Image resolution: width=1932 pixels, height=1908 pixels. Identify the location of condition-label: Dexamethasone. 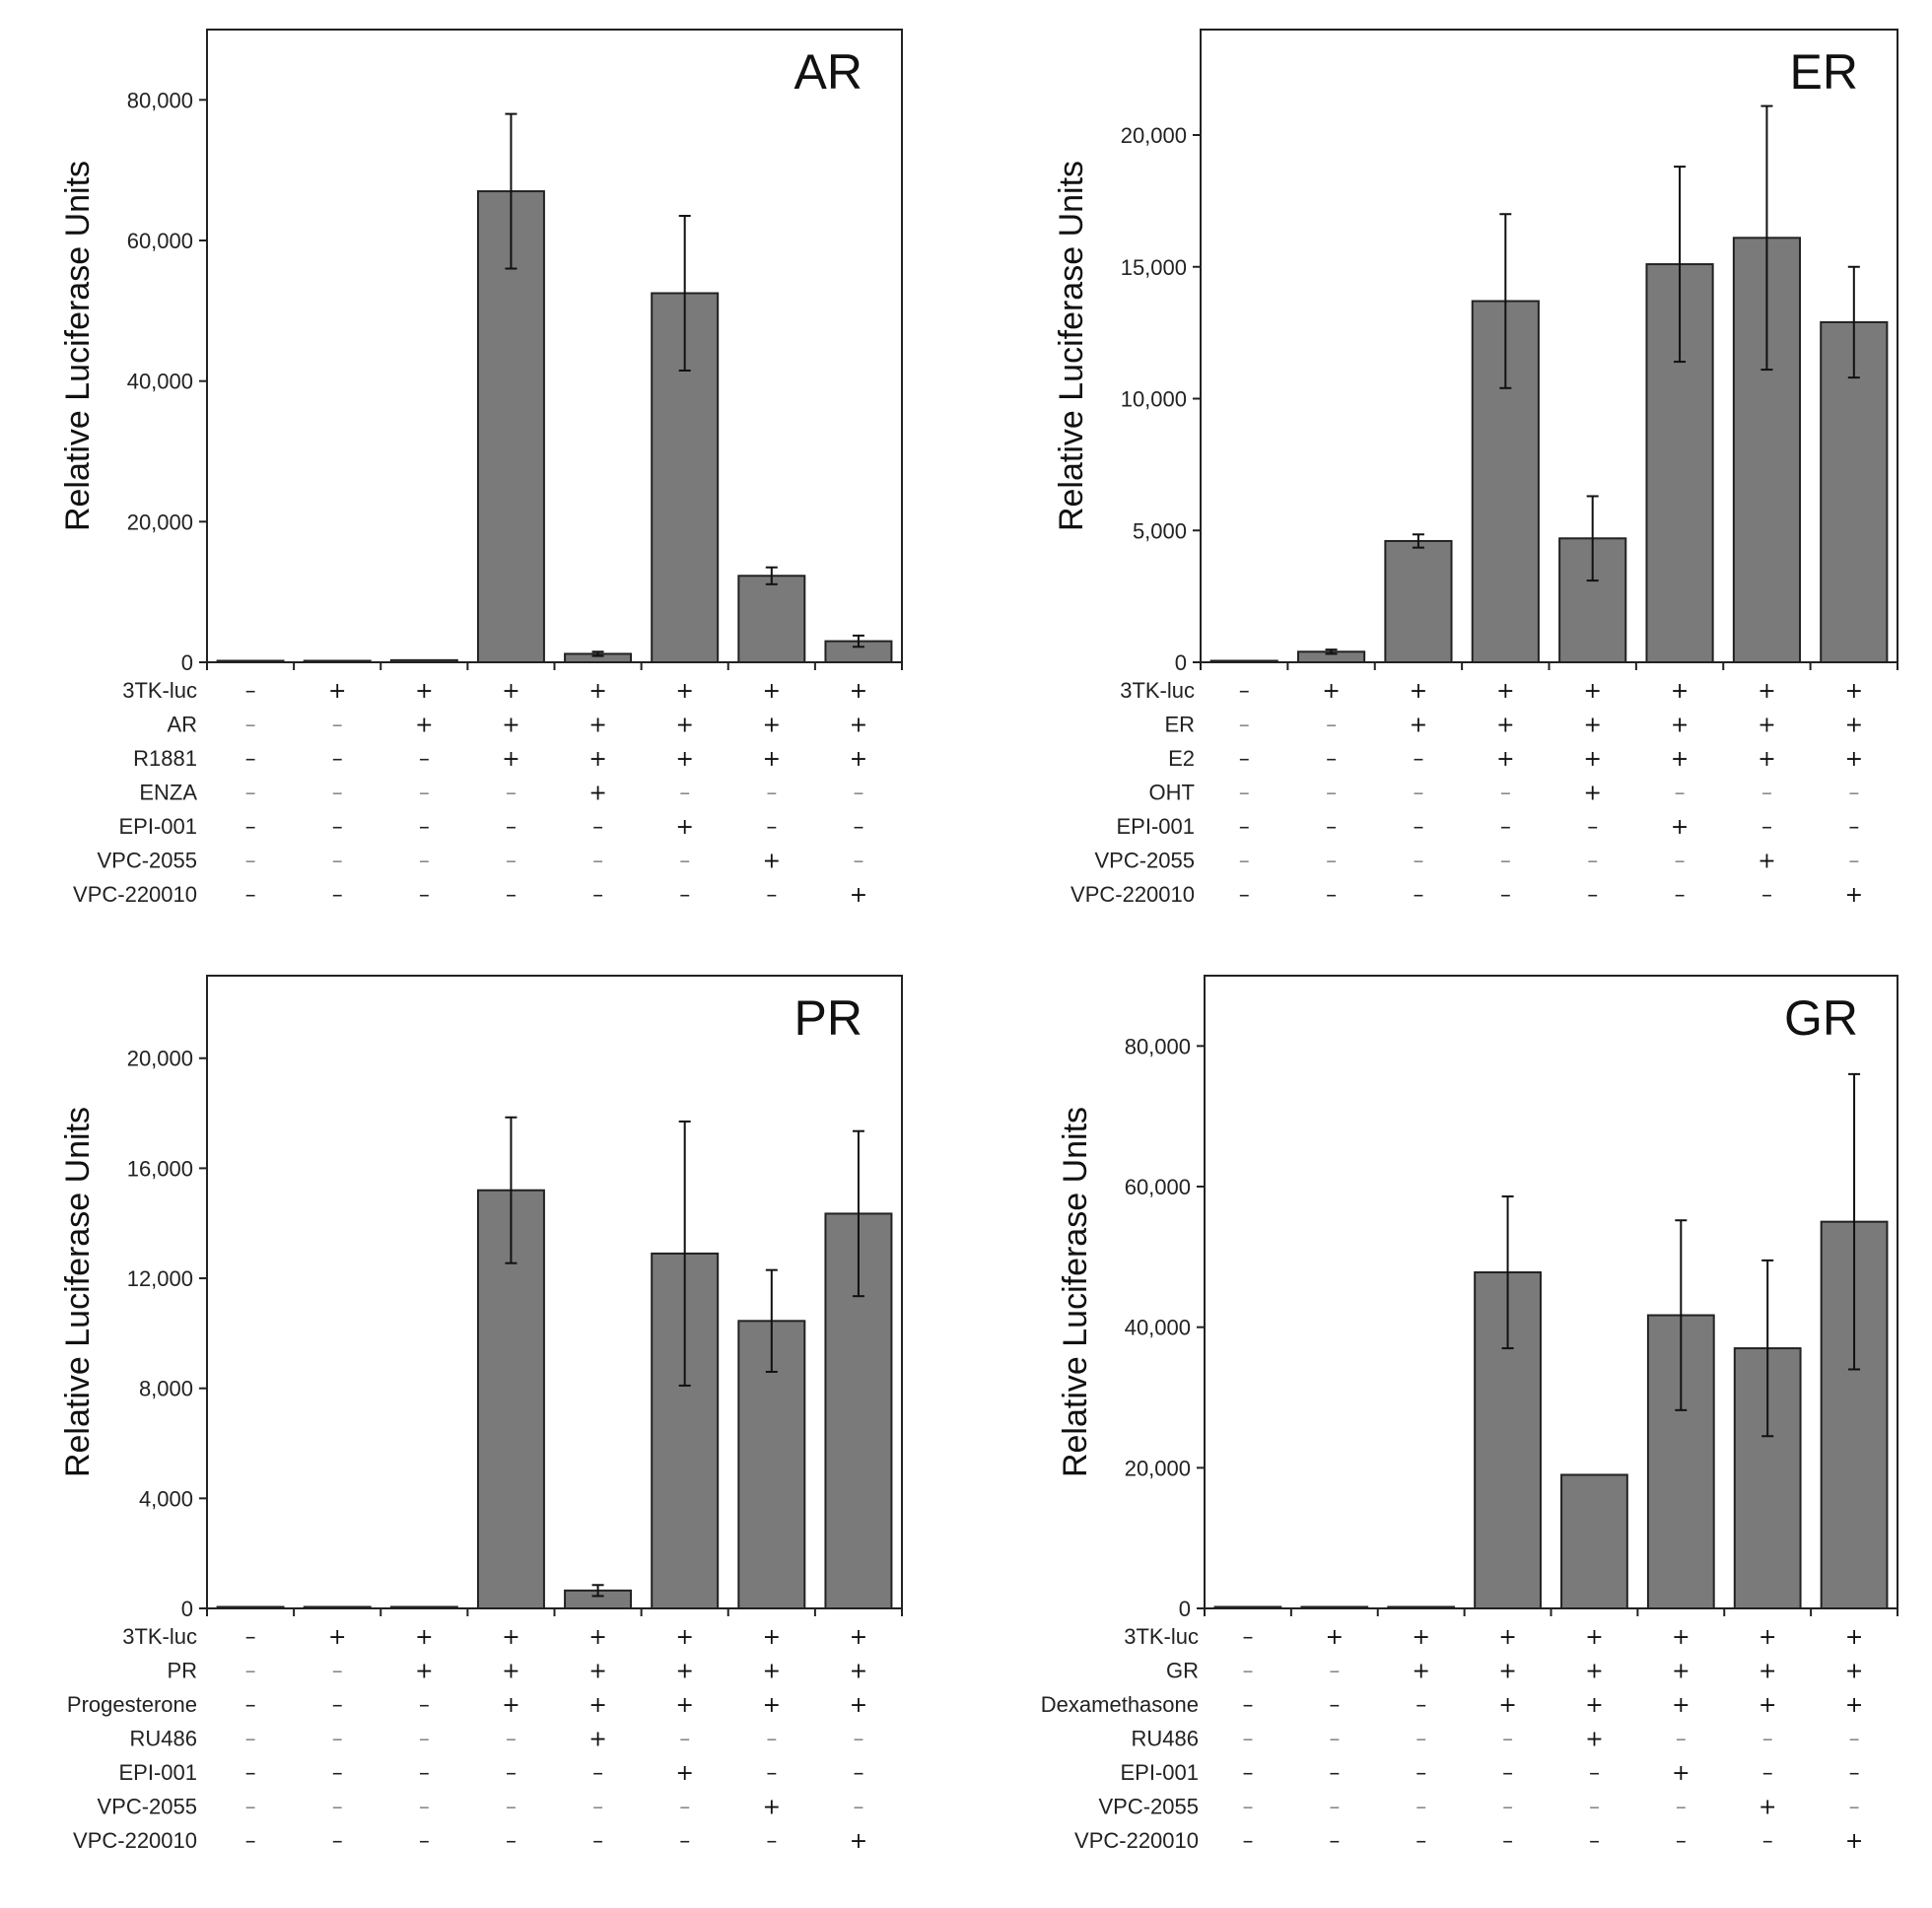
(1120, 1704).